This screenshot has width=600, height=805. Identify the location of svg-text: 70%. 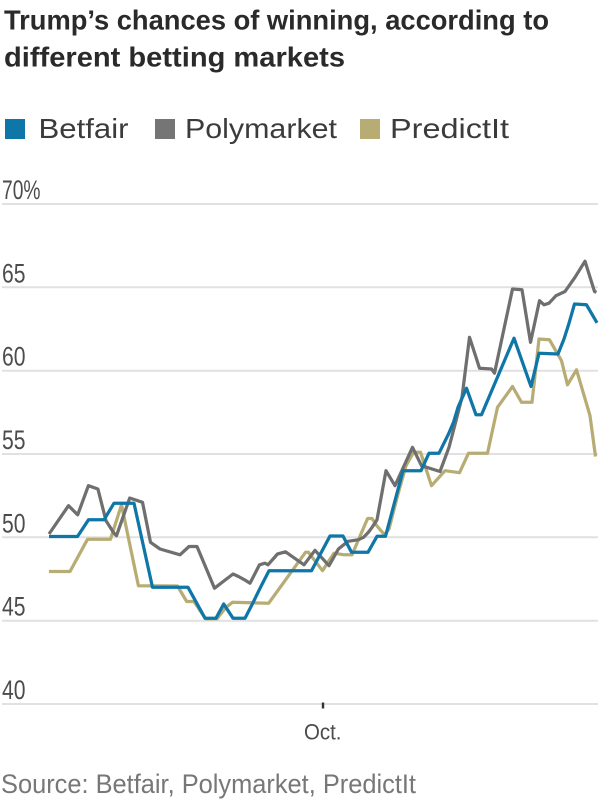
(21, 190).